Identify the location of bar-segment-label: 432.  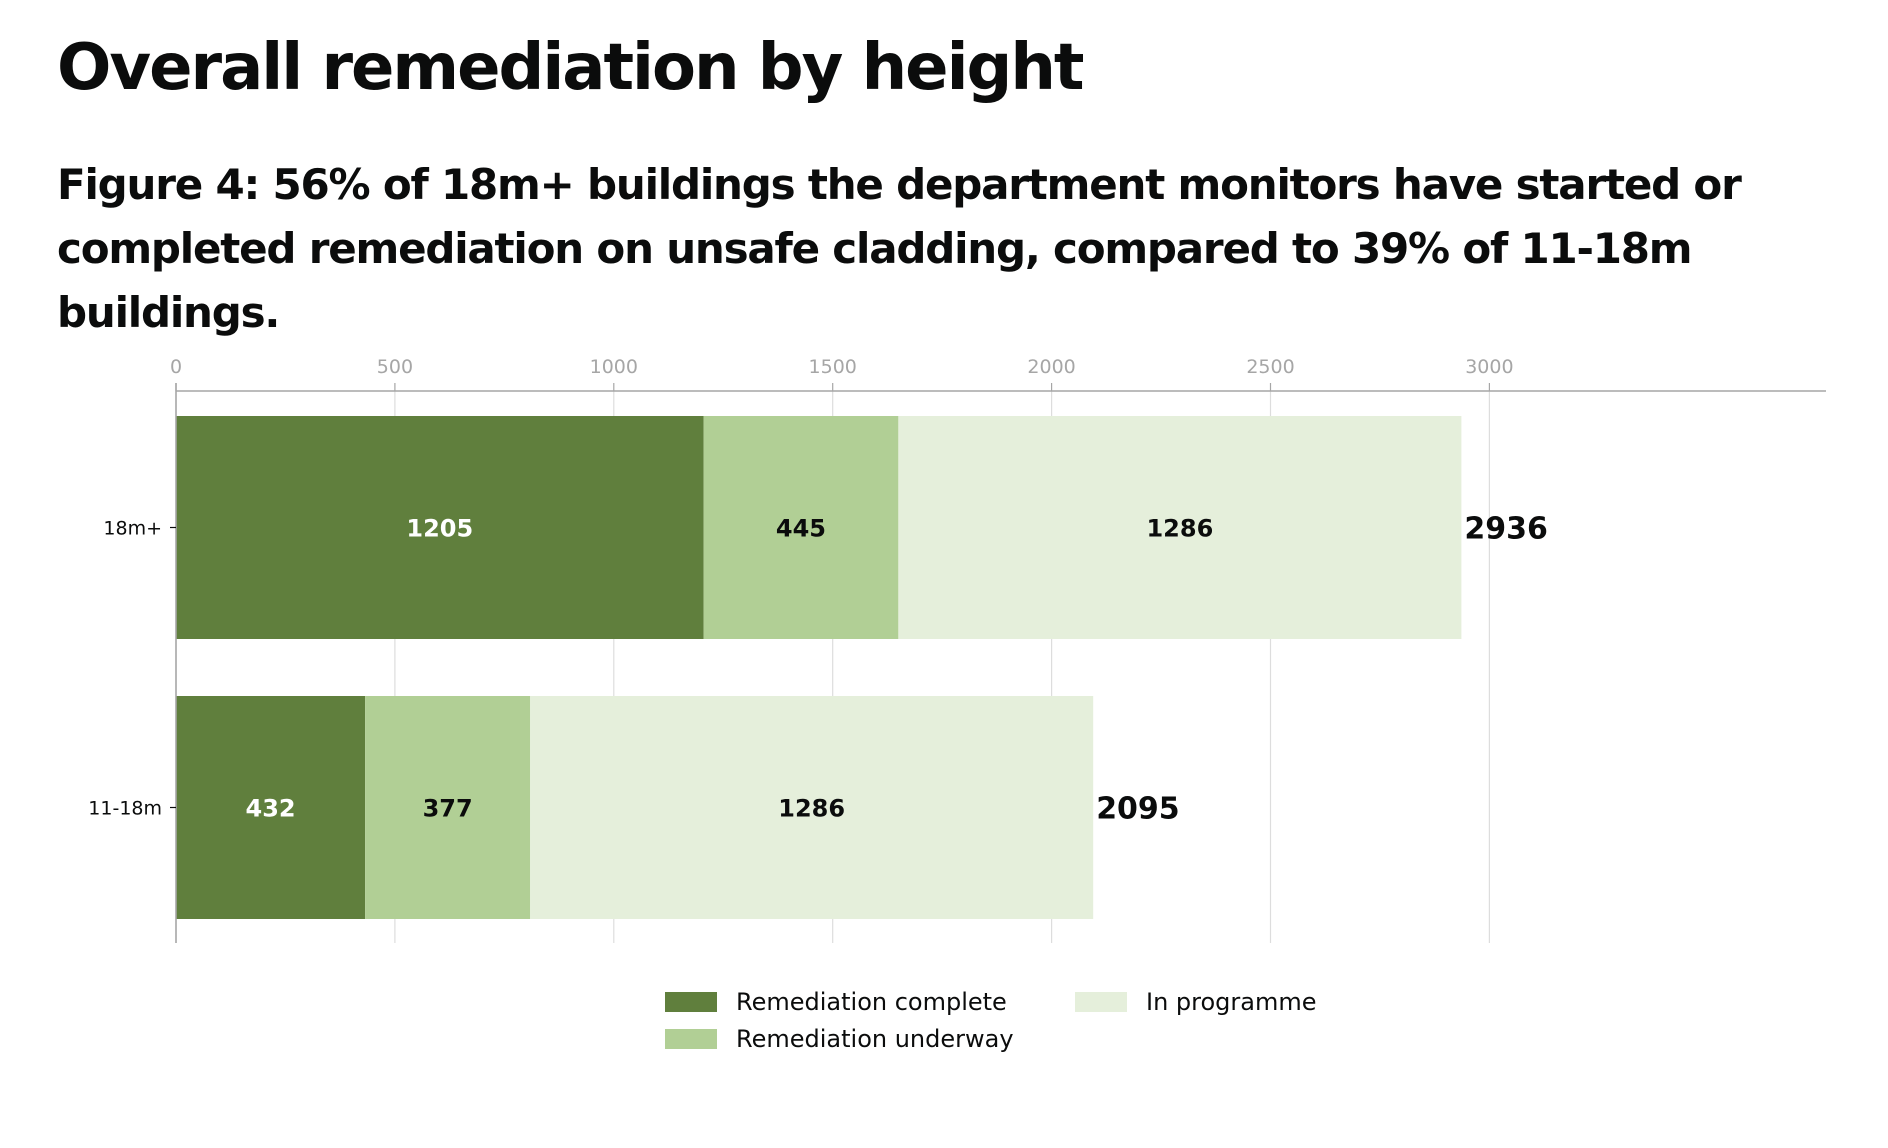
(271, 809).